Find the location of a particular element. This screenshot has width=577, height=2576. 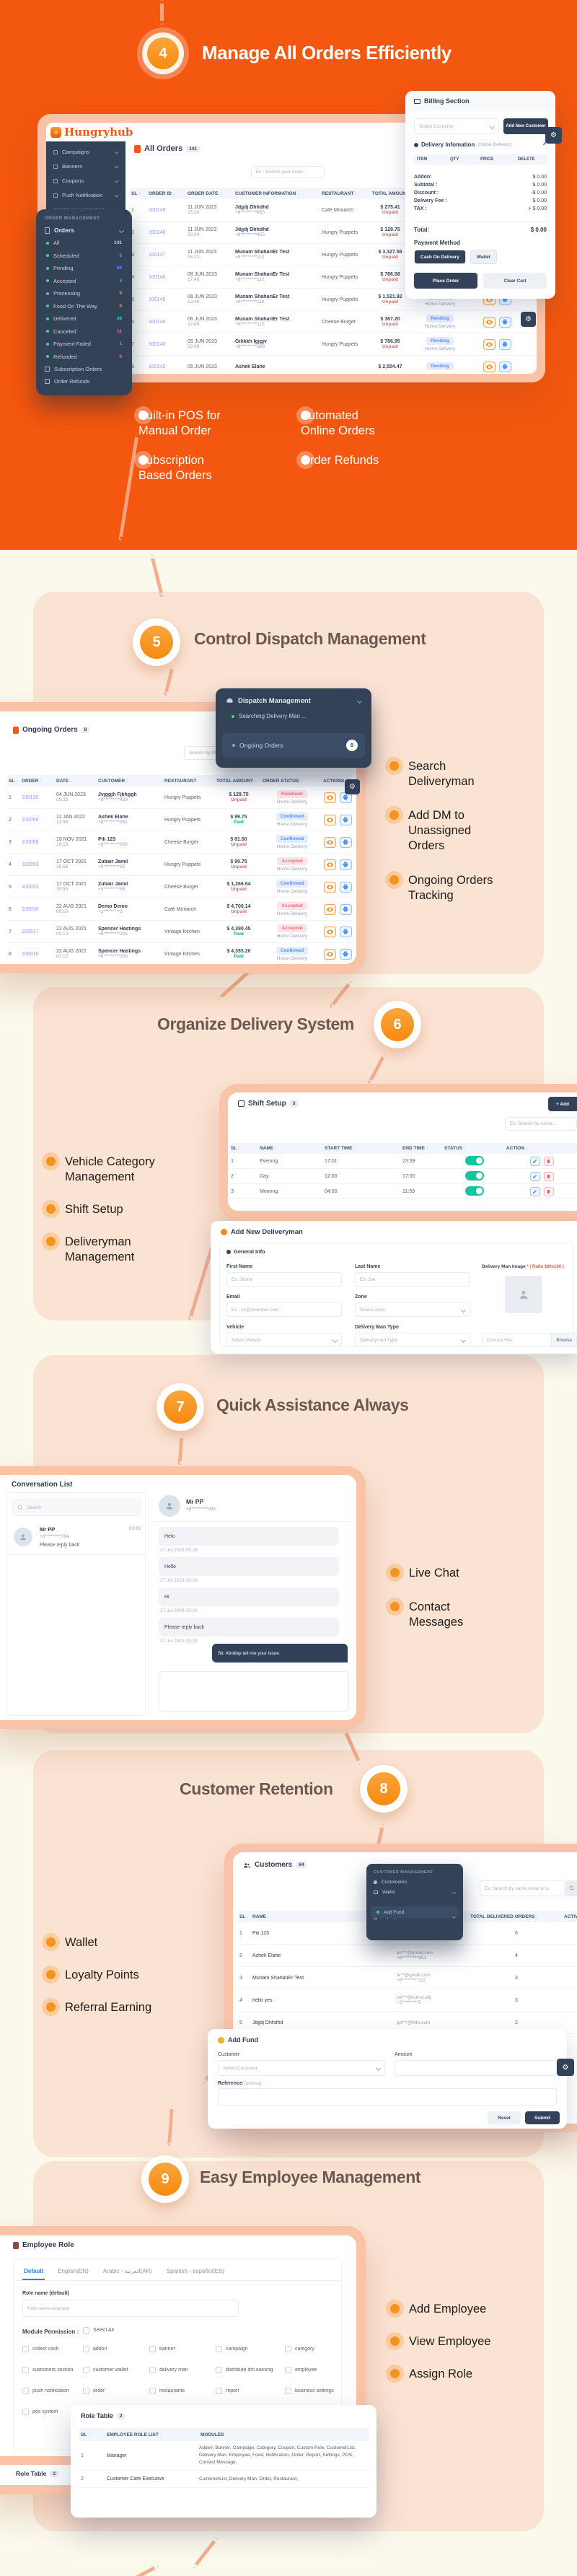

order-id-link: 100145 is located at coordinates (157, 299).